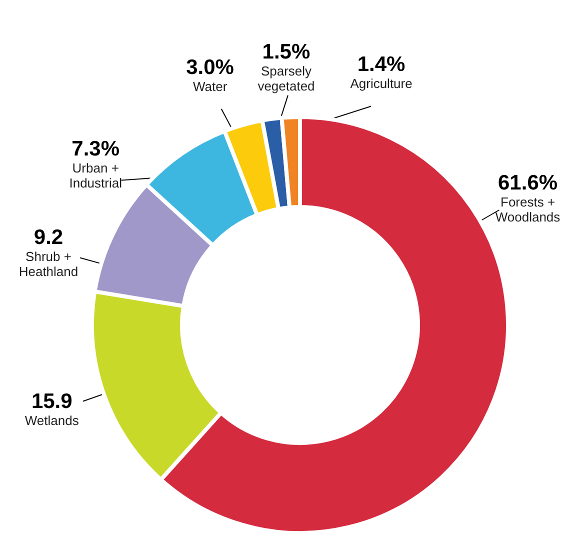 This screenshot has width=577, height=538. What do you see at coordinates (95, 175) in the screenshot?
I see `slice-label: Urban + Industrial` at bounding box center [95, 175].